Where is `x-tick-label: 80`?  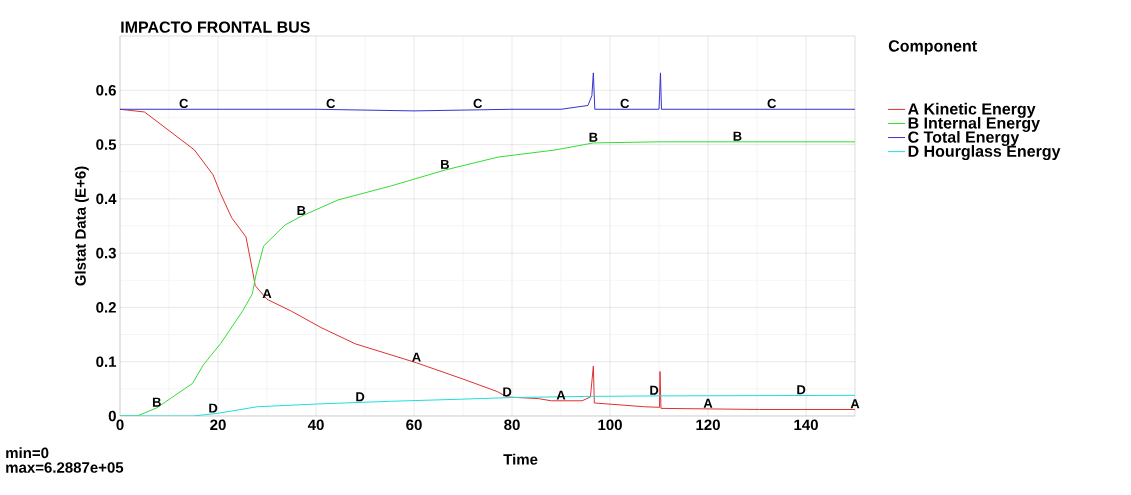 x-tick-label: 80 is located at coordinates (512, 425).